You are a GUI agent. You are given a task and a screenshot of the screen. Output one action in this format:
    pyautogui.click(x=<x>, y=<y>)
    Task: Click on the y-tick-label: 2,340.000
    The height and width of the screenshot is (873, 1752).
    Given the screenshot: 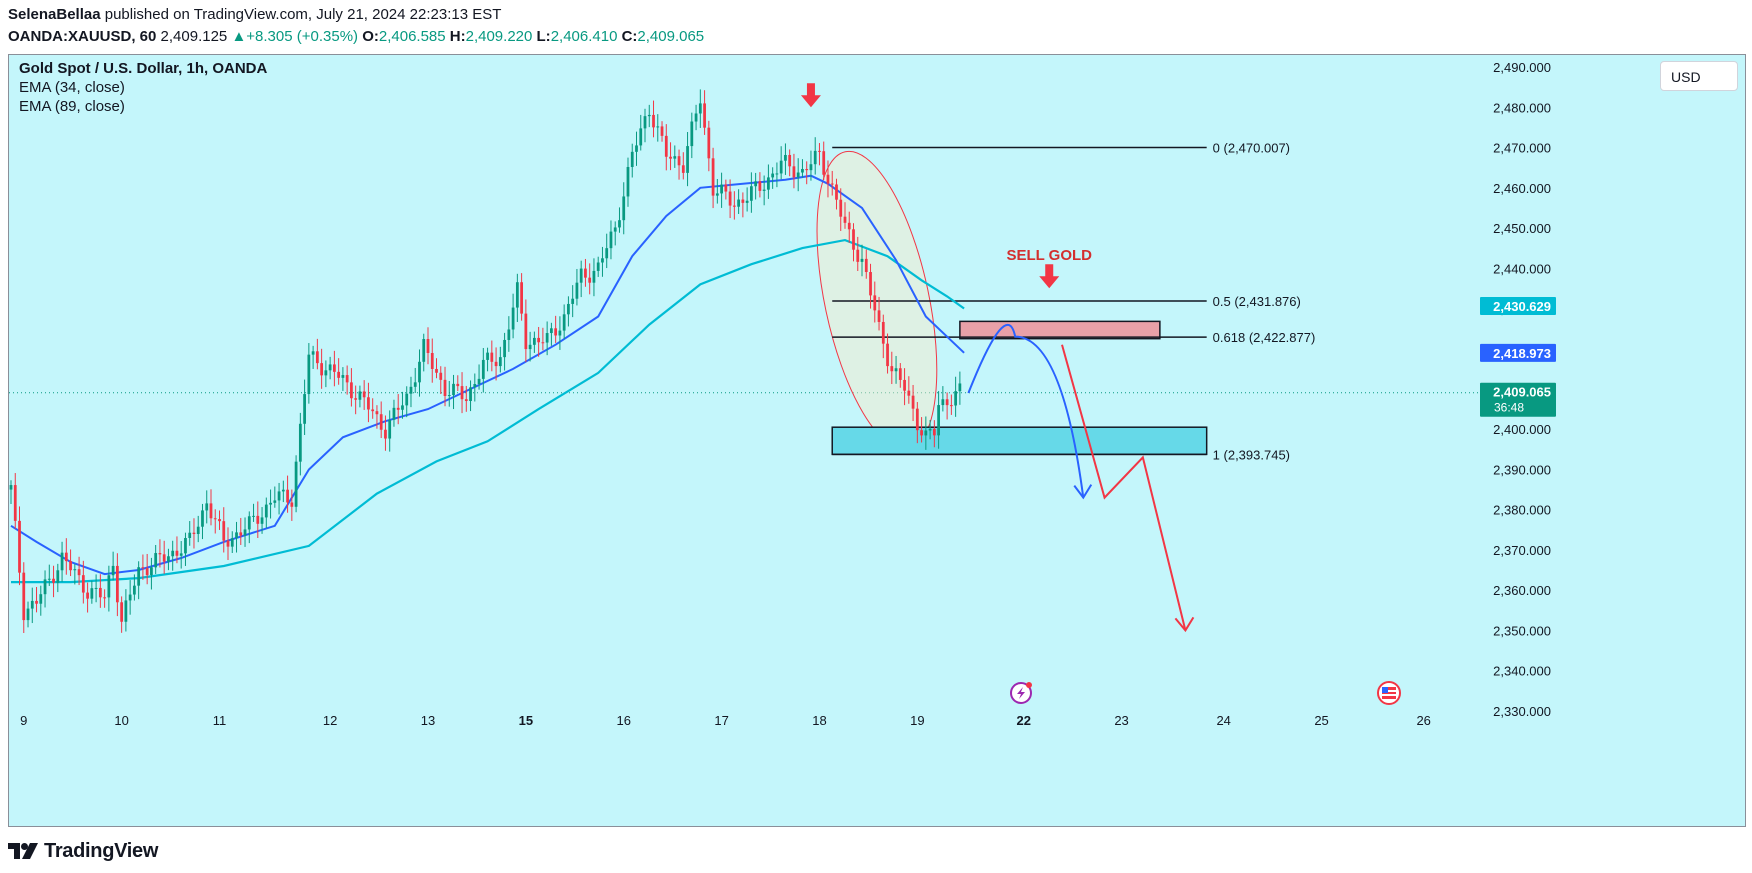 What is the action you would take?
    pyautogui.click(x=1522, y=671)
    